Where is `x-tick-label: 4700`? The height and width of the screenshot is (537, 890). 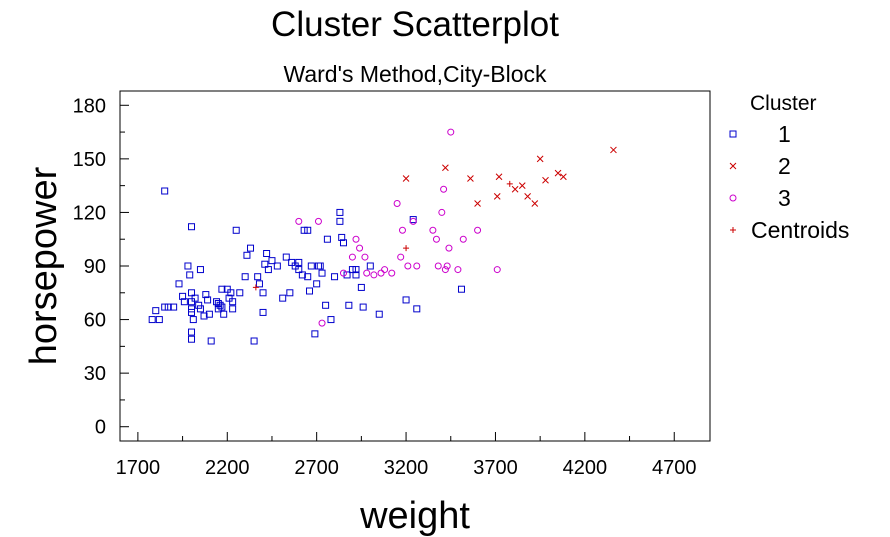
x-tick-label: 4700 is located at coordinates (674, 468).